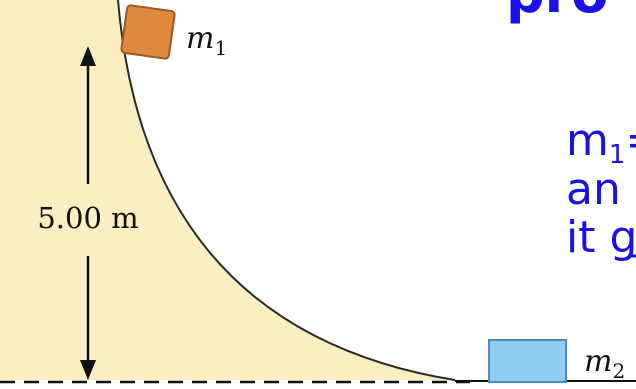 This screenshot has height=389, width=636. What do you see at coordinates (88, 370) in the screenshot?
I see `arrow-head-down` at bounding box center [88, 370].